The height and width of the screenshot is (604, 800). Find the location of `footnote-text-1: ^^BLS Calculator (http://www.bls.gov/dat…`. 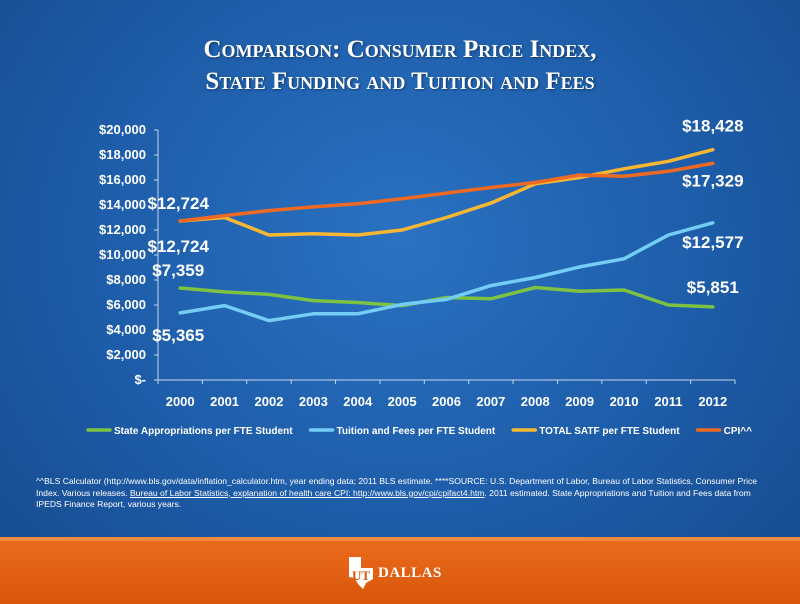

footnote-text-1: ^^BLS Calculator (http://www.bls.gov/dat… is located at coordinates (397, 487).